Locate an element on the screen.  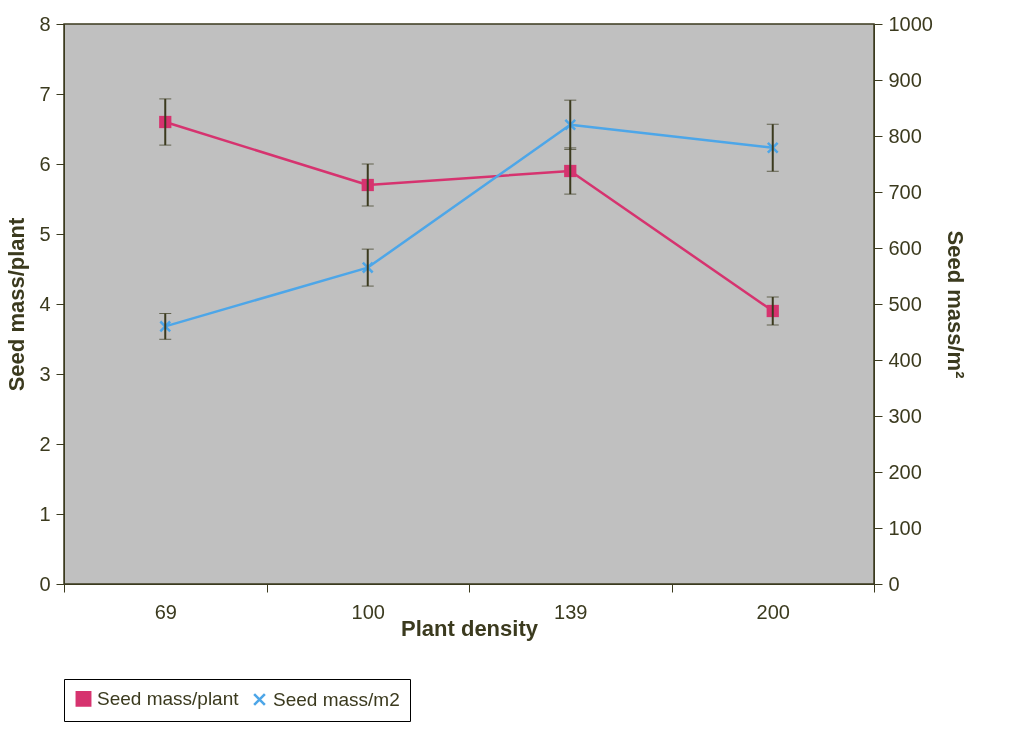
legend-label: Seed mass/plant is located at coordinates (168, 698).